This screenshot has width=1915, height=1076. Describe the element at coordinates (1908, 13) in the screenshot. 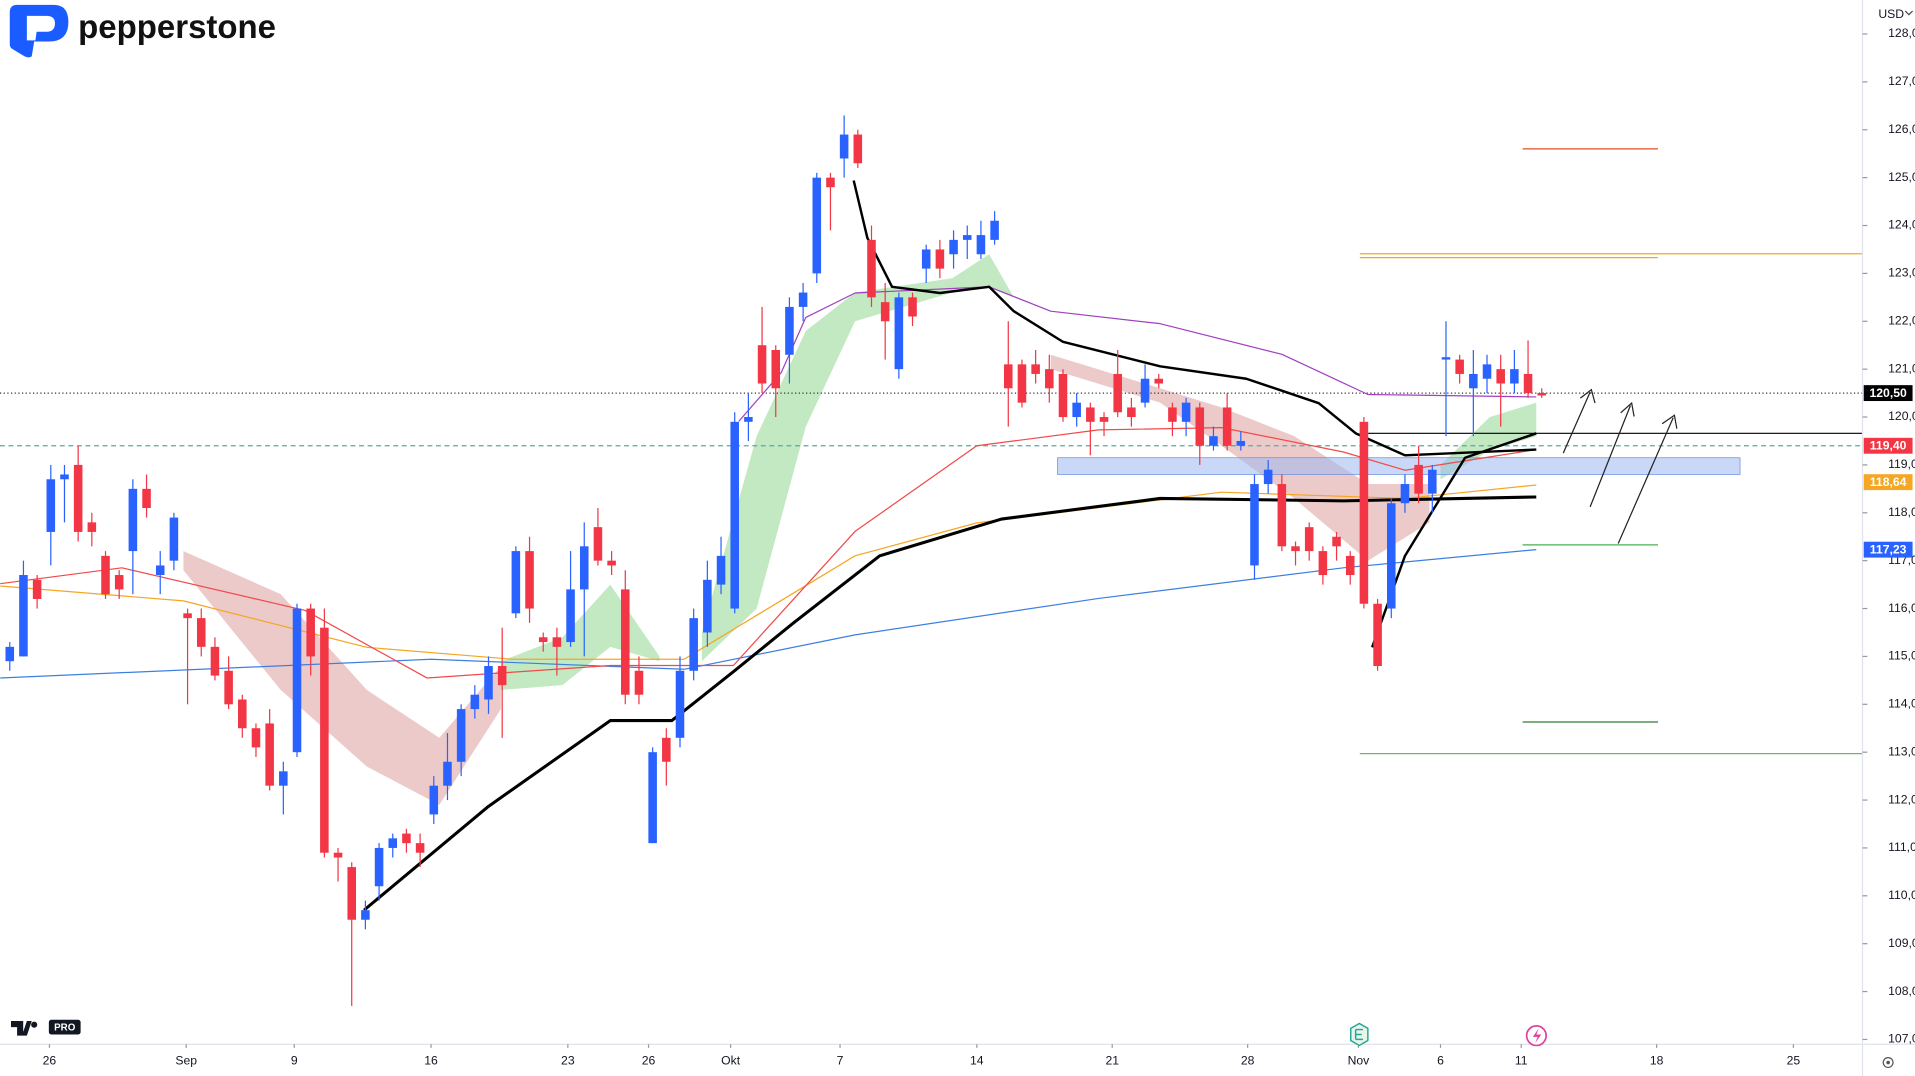

I see `currency-dropdown` at that location.